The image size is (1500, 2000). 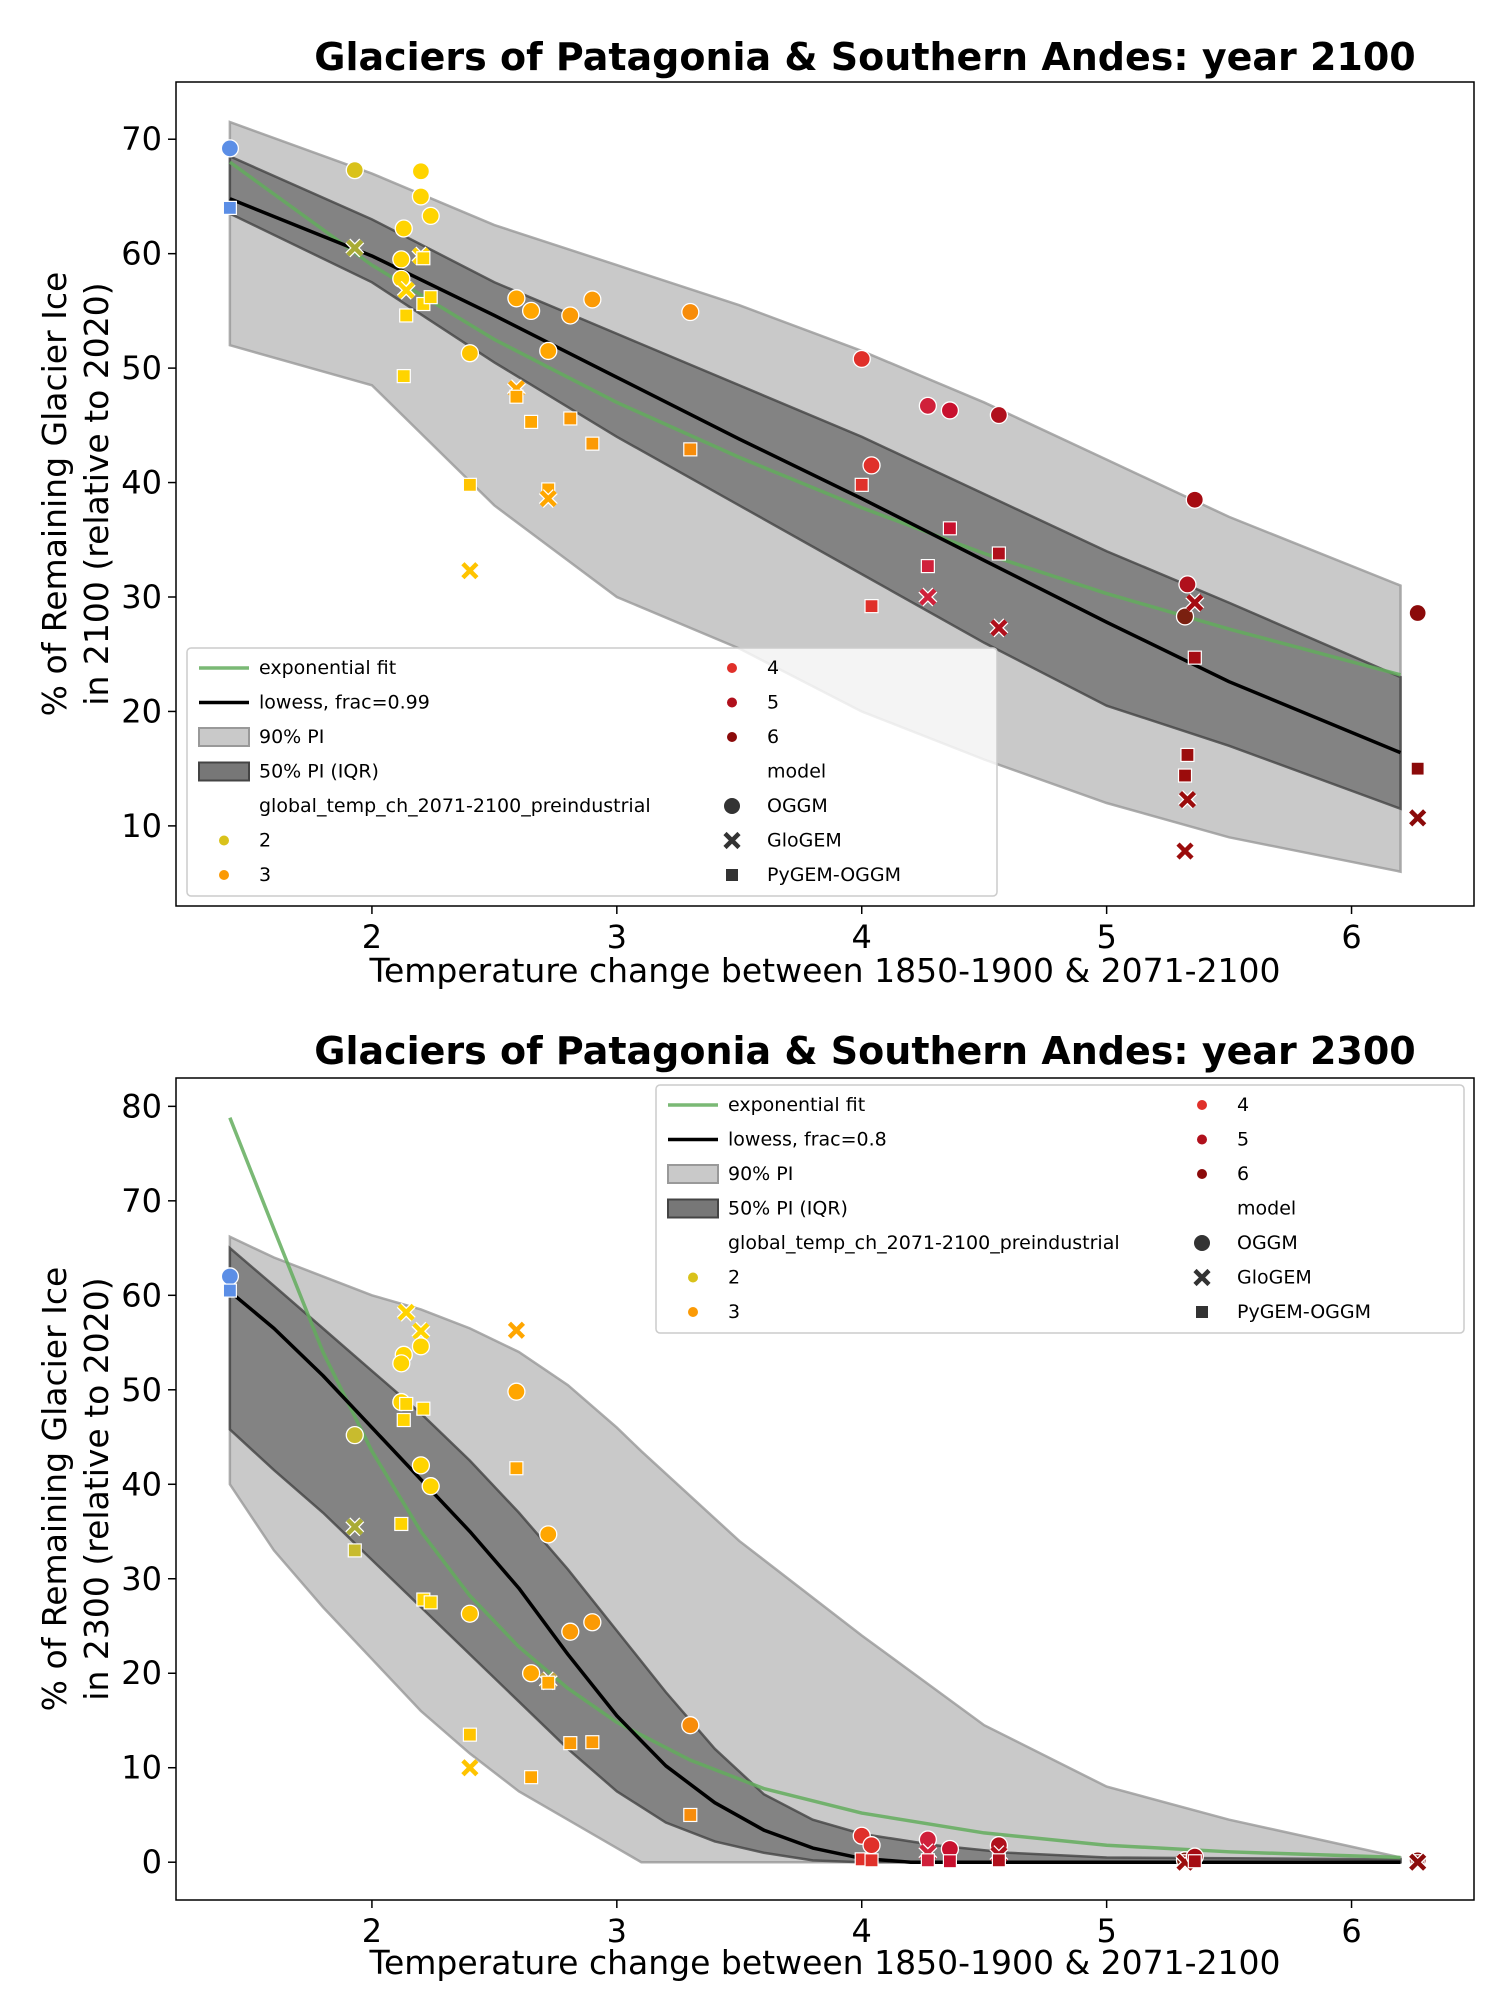 What do you see at coordinates (1351, 937) in the screenshot?
I see `x-tick-label: 6` at bounding box center [1351, 937].